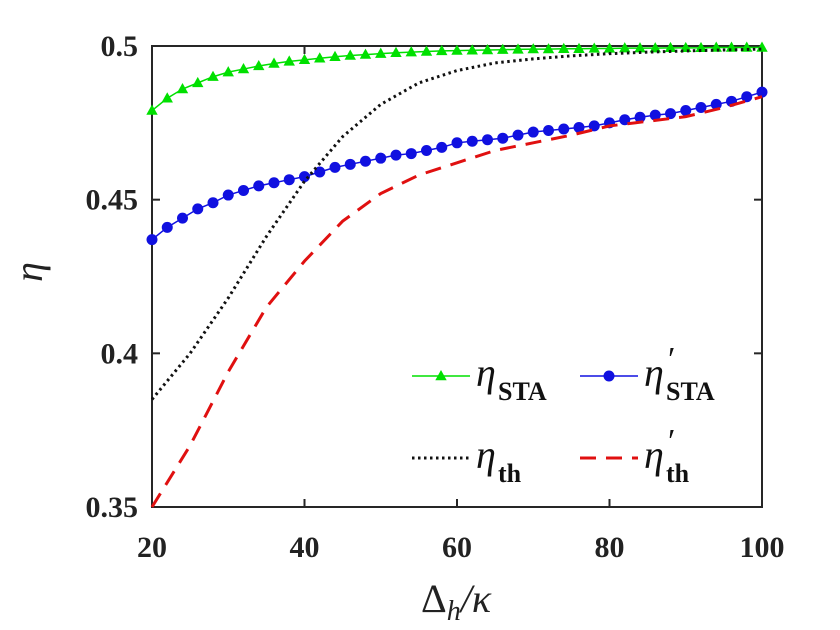 Image resolution: width=840 pixels, height=630 pixels. What do you see at coordinates (635, 455) in the screenshot?
I see `legend-item-3: η ′th` at bounding box center [635, 455].